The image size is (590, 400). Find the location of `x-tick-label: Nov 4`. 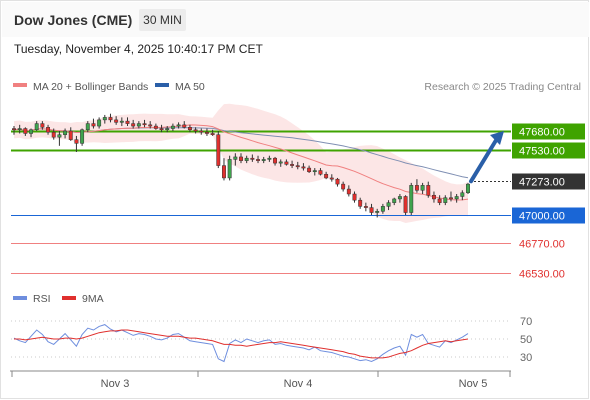

x-tick-label: Nov 4 is located at coordinates (298, 384).